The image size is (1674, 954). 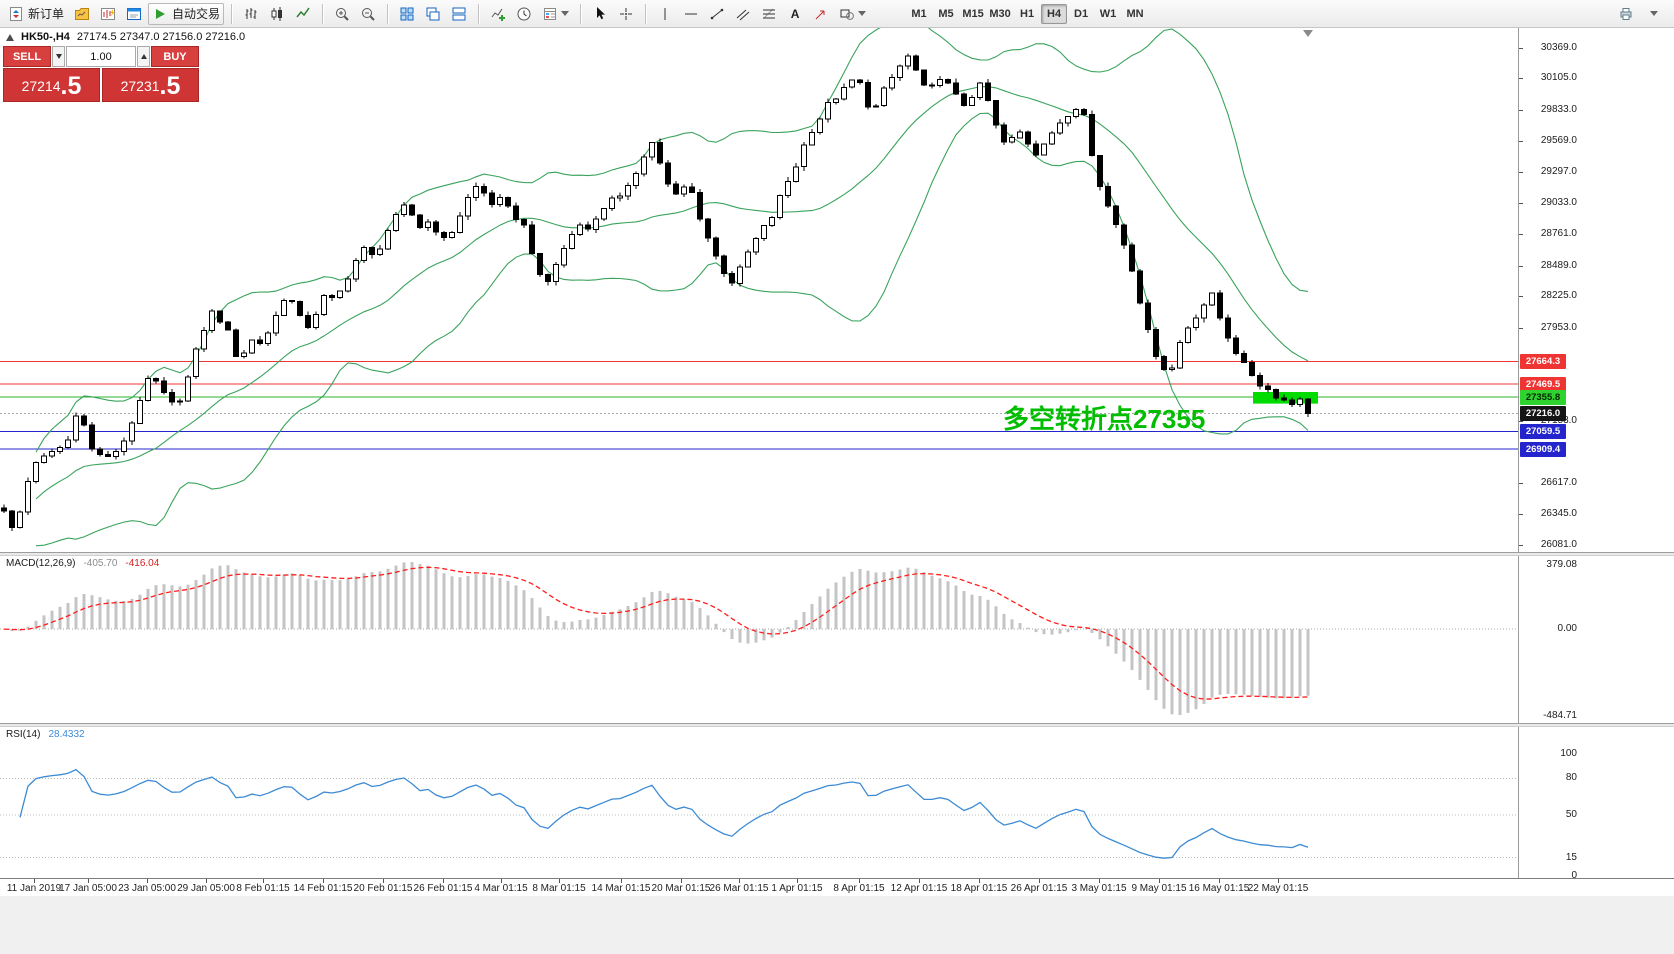 I want to click on trendline-tool-button, so click(x=717, y=14).